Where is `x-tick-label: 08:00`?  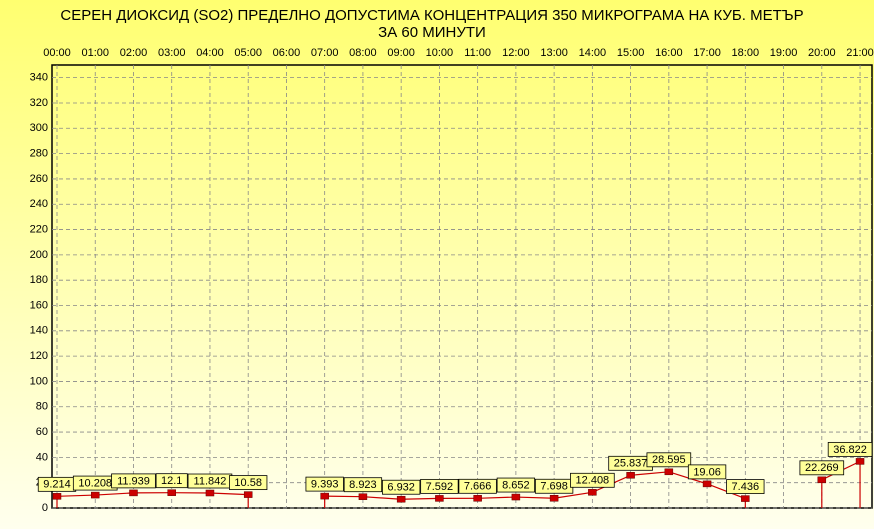 x-tick-label: 08:00 is located at coordinates (363, 53).